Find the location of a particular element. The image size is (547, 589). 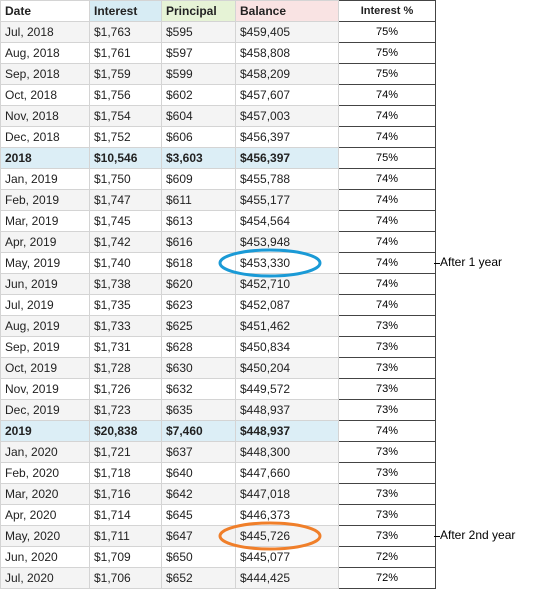

interest-cell: $1,723 is located at coordinates (125, 410).